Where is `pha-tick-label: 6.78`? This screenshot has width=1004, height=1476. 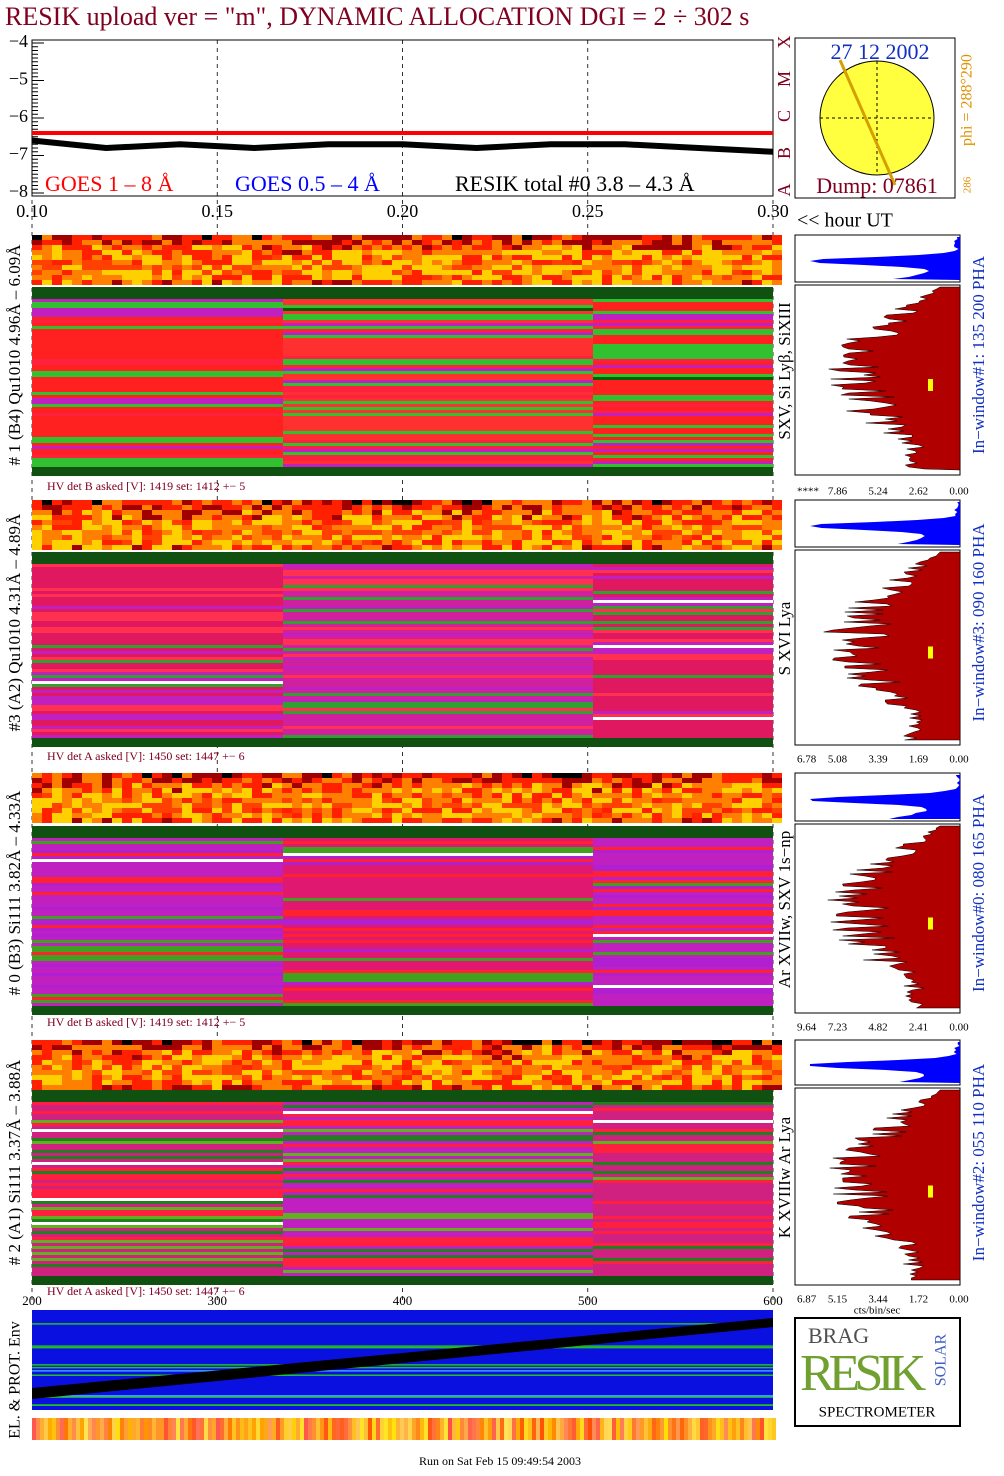 pha-tick-label: 6.78 is located at coordinates (807, 760).